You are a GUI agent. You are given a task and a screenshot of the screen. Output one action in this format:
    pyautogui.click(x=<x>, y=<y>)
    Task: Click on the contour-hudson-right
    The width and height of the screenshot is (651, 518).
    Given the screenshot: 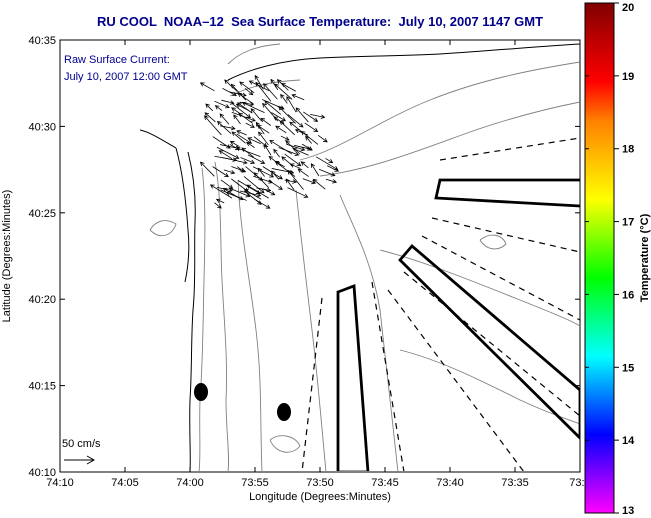 What is the action you would take?
    pyautogui.click(x=369, y=332)
    